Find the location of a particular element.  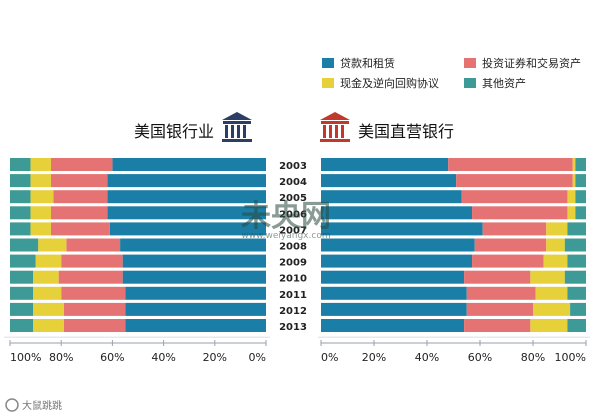

right-bar-2007-cash is located at coordinates (557, 229).